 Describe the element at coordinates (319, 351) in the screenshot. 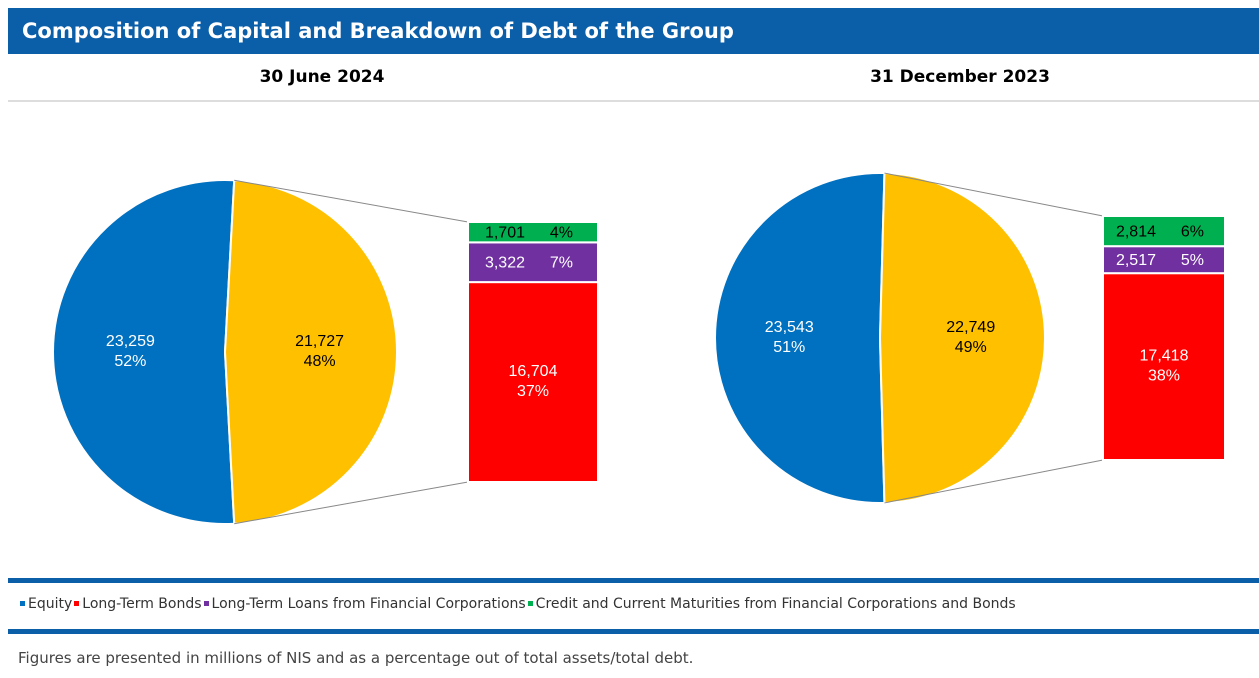

I see `pie-label: 21,727 48%` at that location.